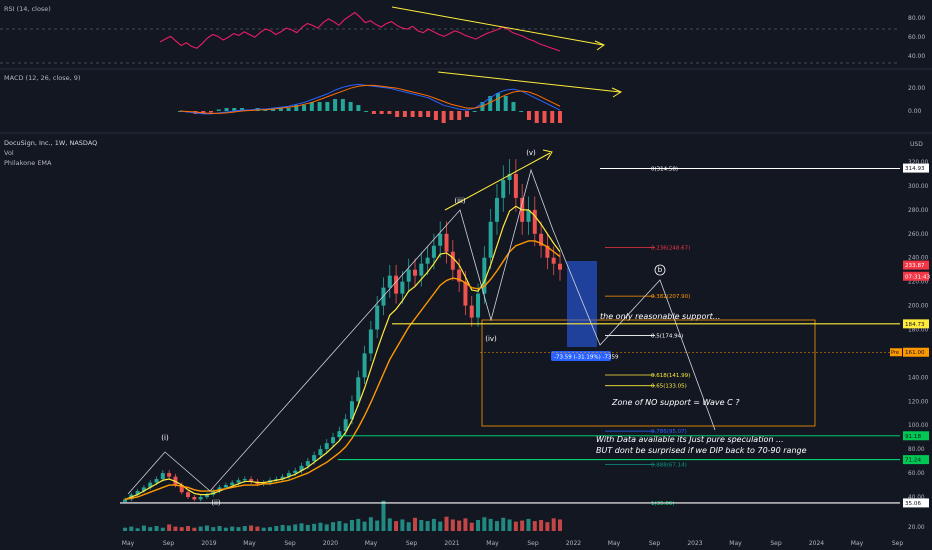 The width and height of the screenshot is (932, 550). Describe the element at coordinates (670, 248) in the screenshot. I see `fib-label: 0.236(248.67)` at that location.